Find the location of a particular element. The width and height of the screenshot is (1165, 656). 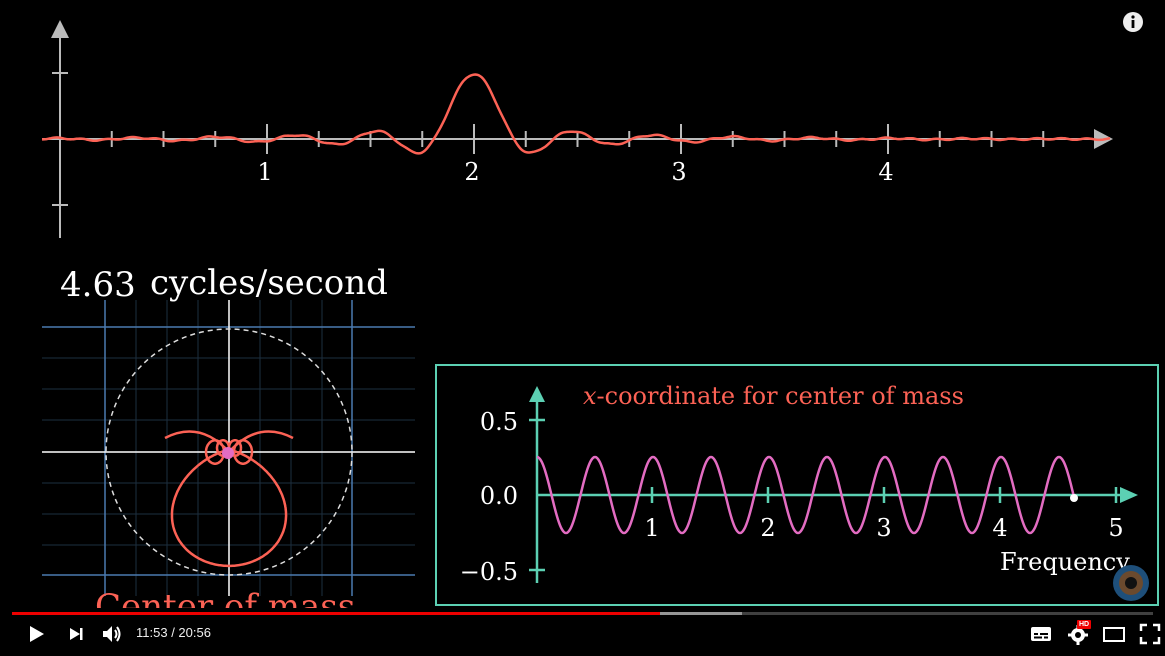

top-plot-y-arrow is located at coordinates (60, 29).